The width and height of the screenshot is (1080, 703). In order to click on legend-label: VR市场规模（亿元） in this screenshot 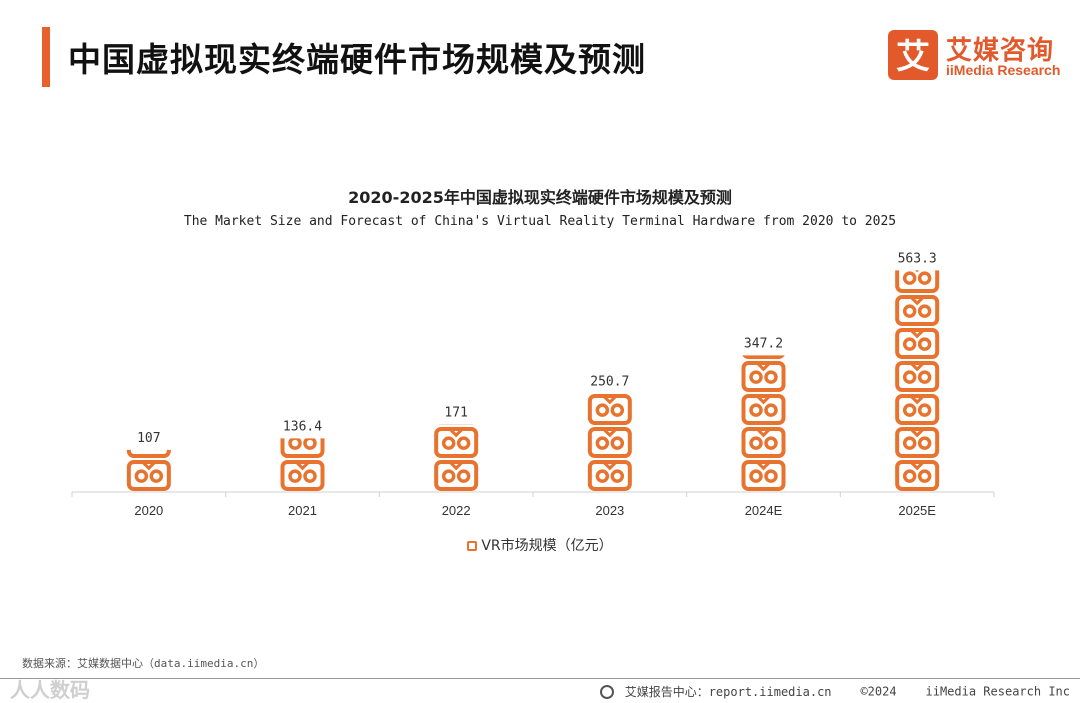, I will do `click(547, 546)`.